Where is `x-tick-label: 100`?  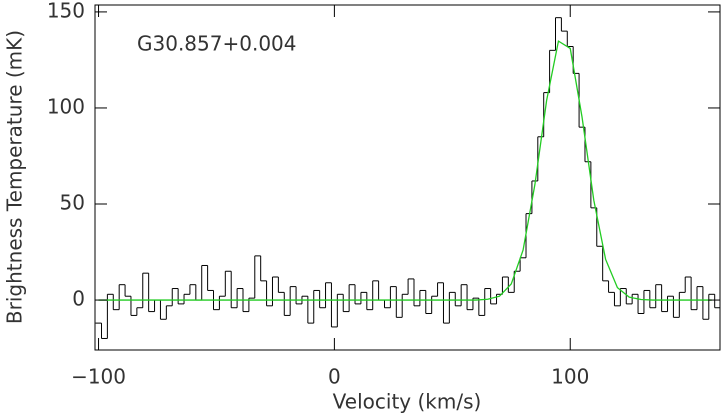
x-tick-label: 100 is located at coordinates (570, 377).